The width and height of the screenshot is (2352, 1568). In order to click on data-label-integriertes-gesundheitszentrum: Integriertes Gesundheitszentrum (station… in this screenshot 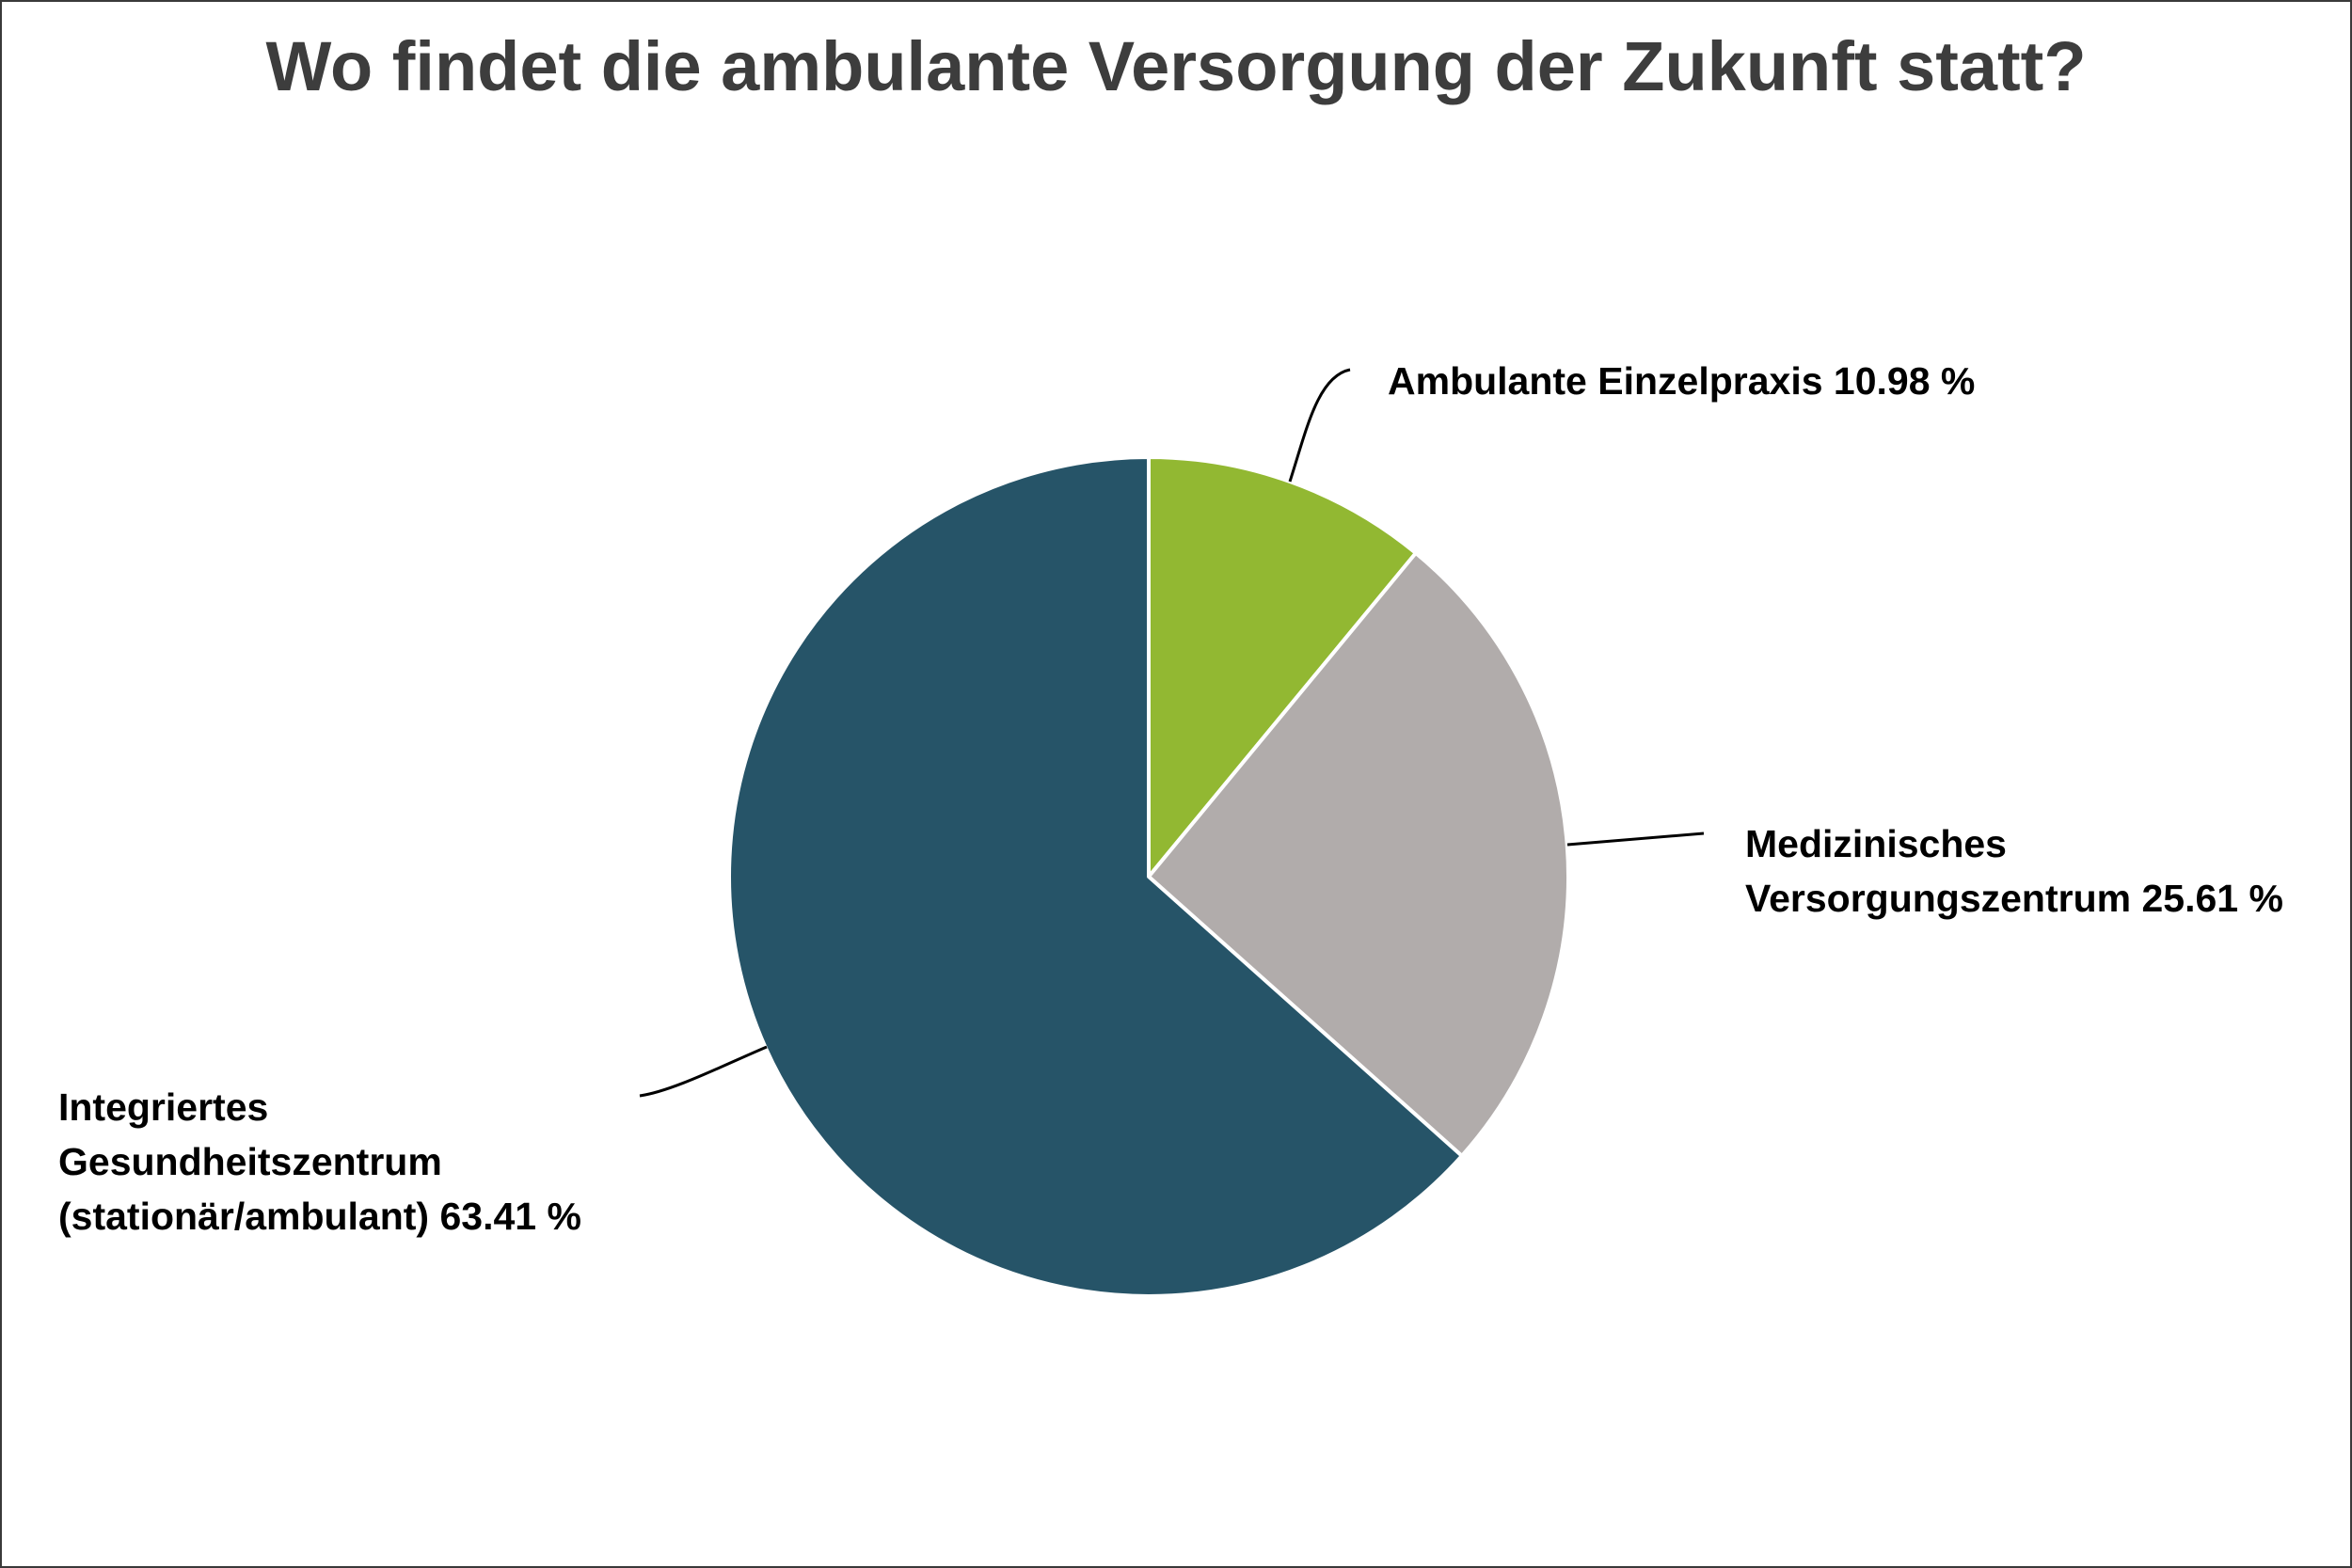, I will do `click(319, 1161)`.